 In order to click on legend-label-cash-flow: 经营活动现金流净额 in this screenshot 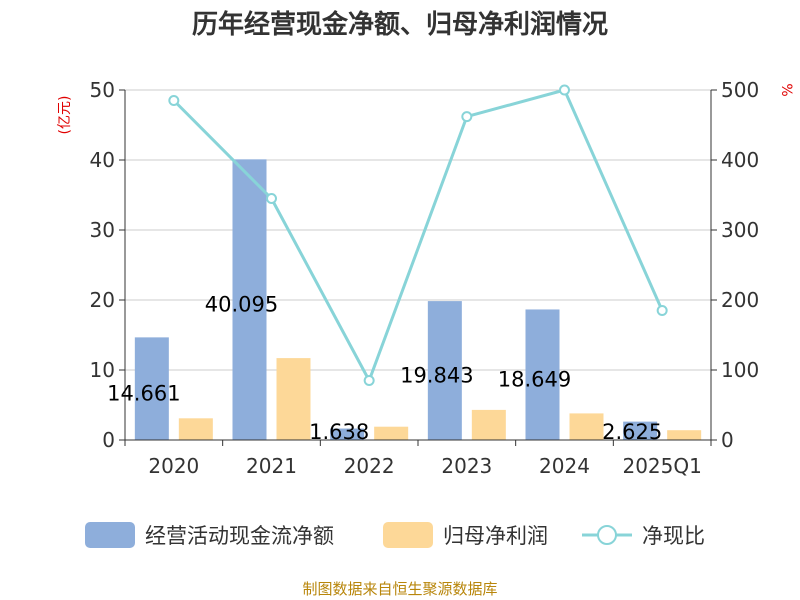, I will do `click(239, 536)`.